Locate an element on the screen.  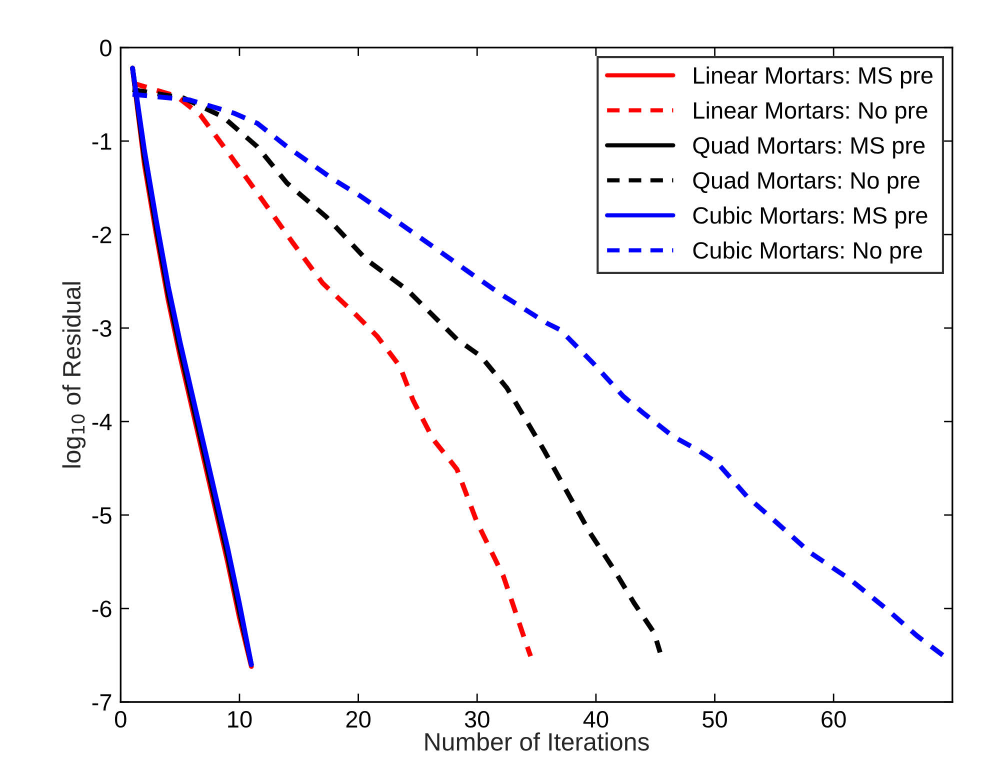
x-tick-label: 0 is located at coordinates (120, 719).